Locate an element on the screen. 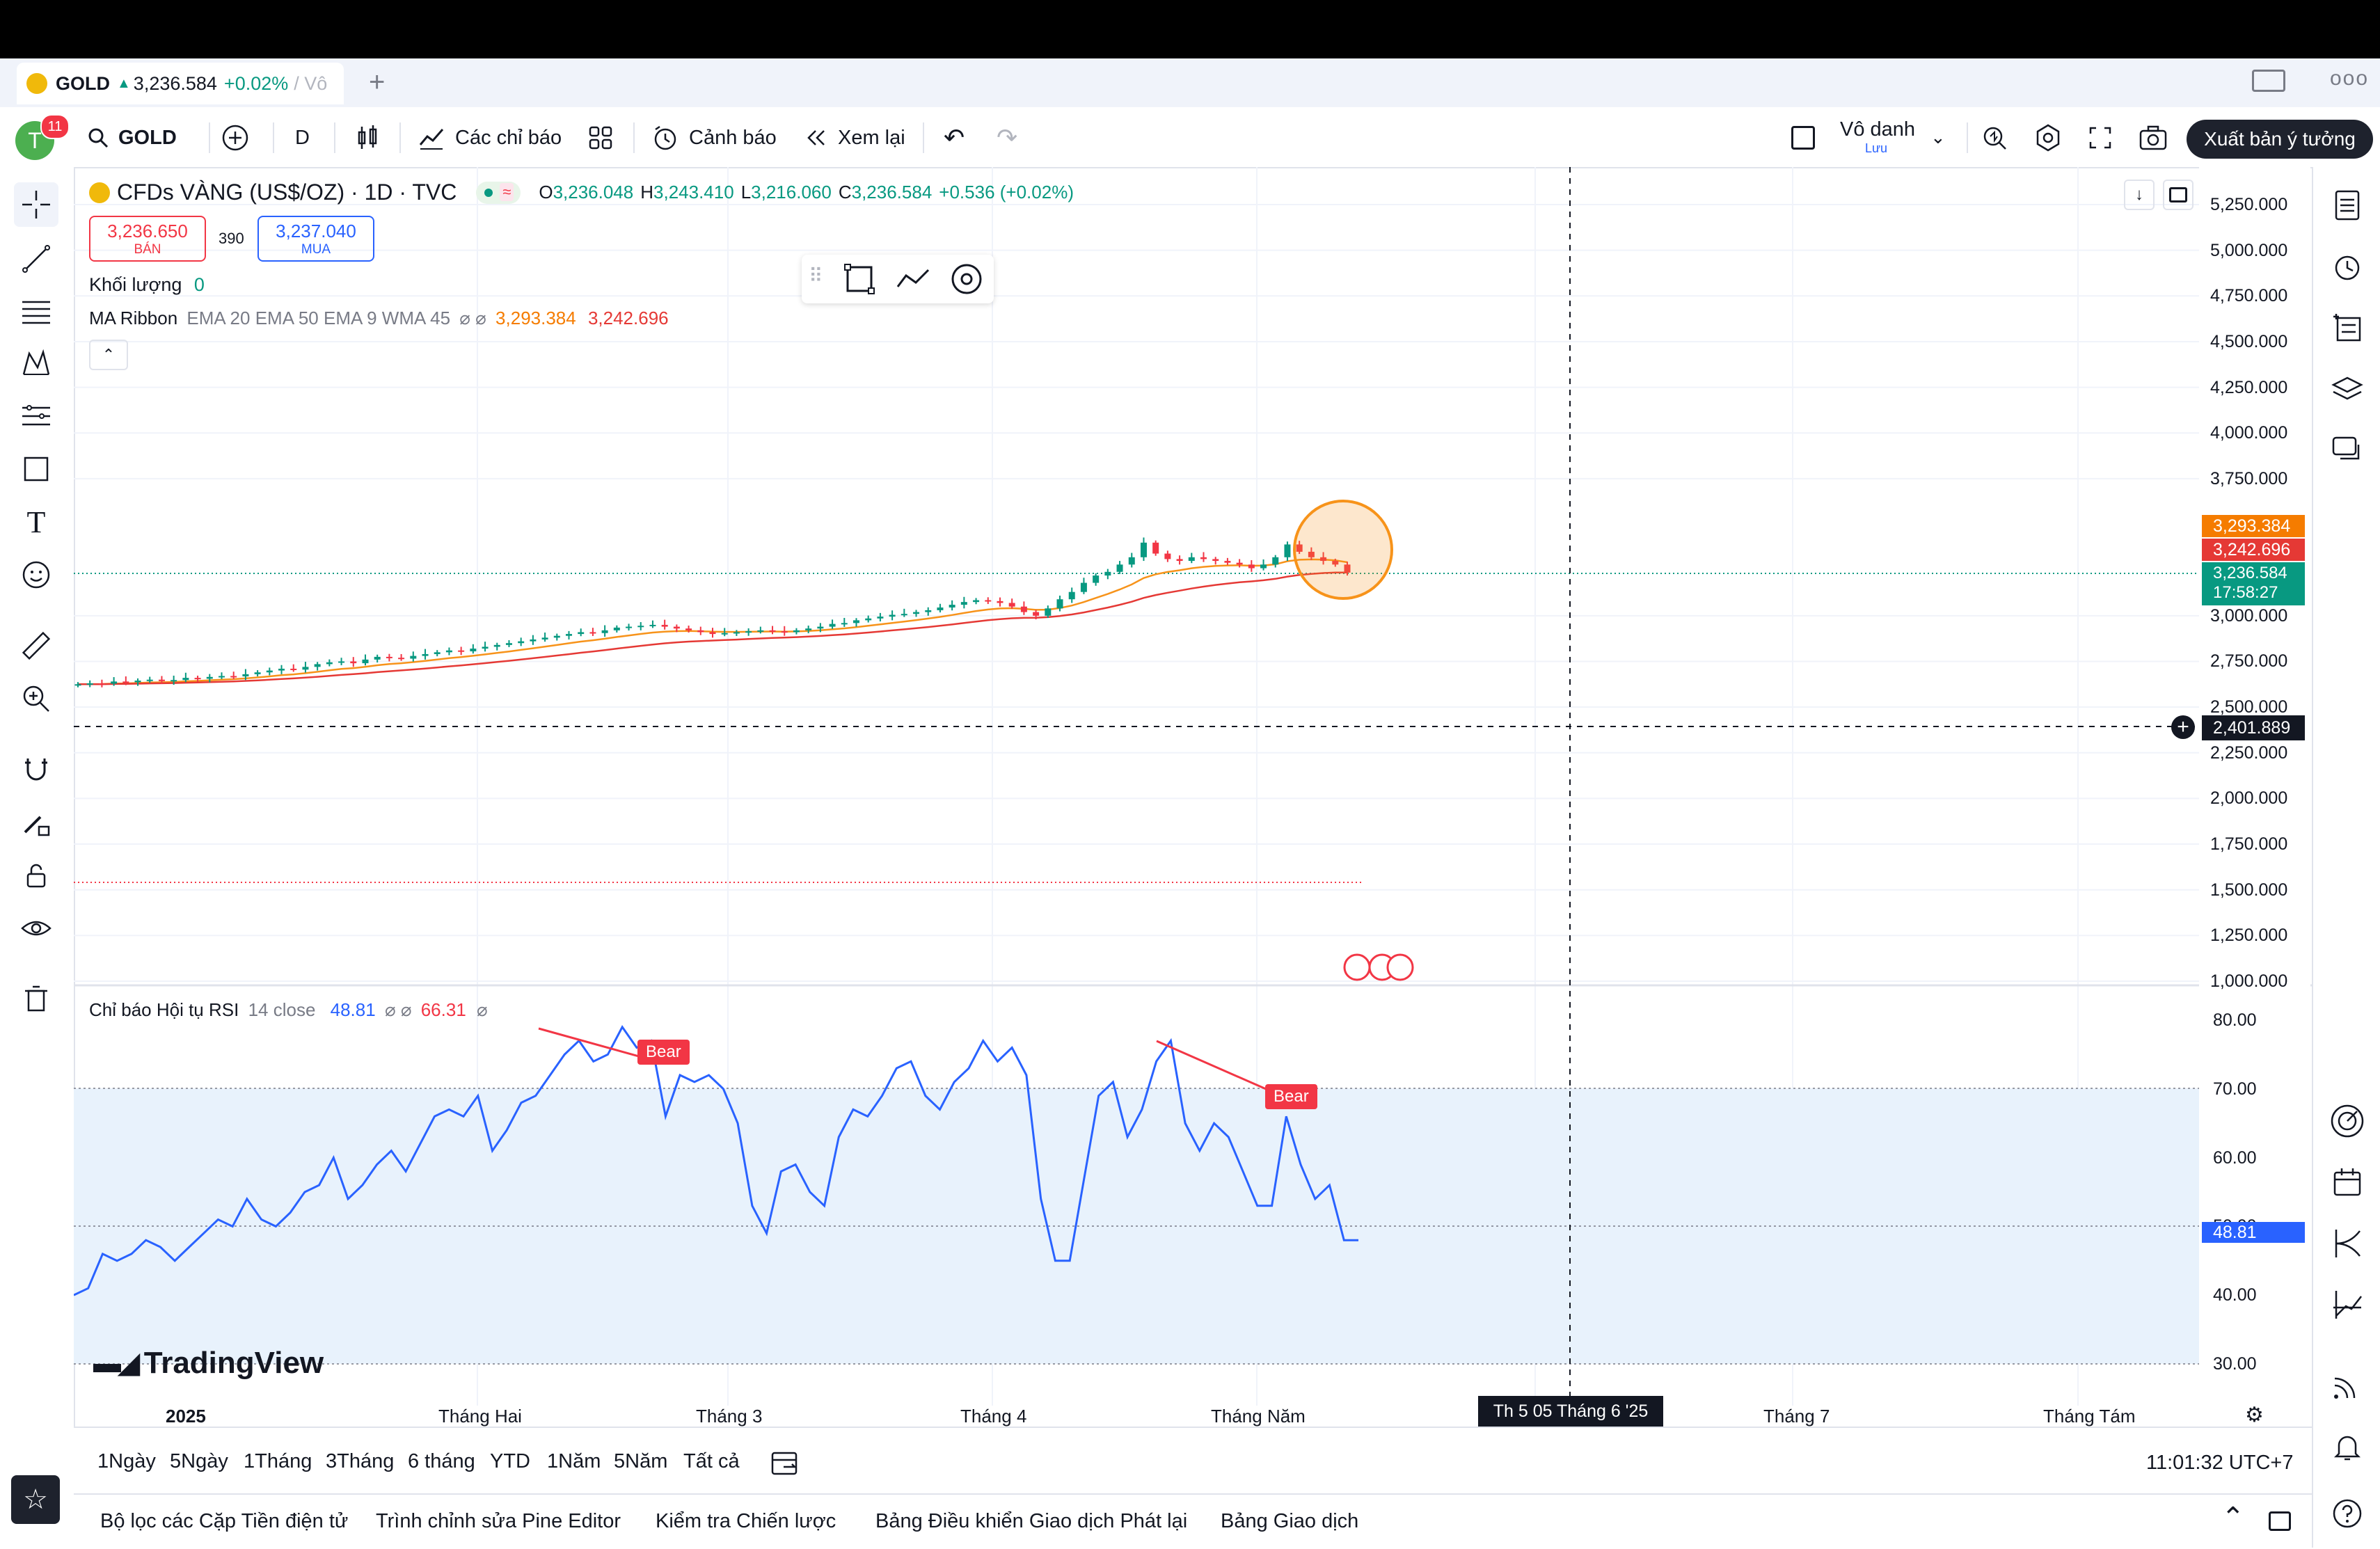 This screenshot has width=2380, height=1549. time-axis-settings-icon: ⚙ is located at coordinates (2254, 1415).